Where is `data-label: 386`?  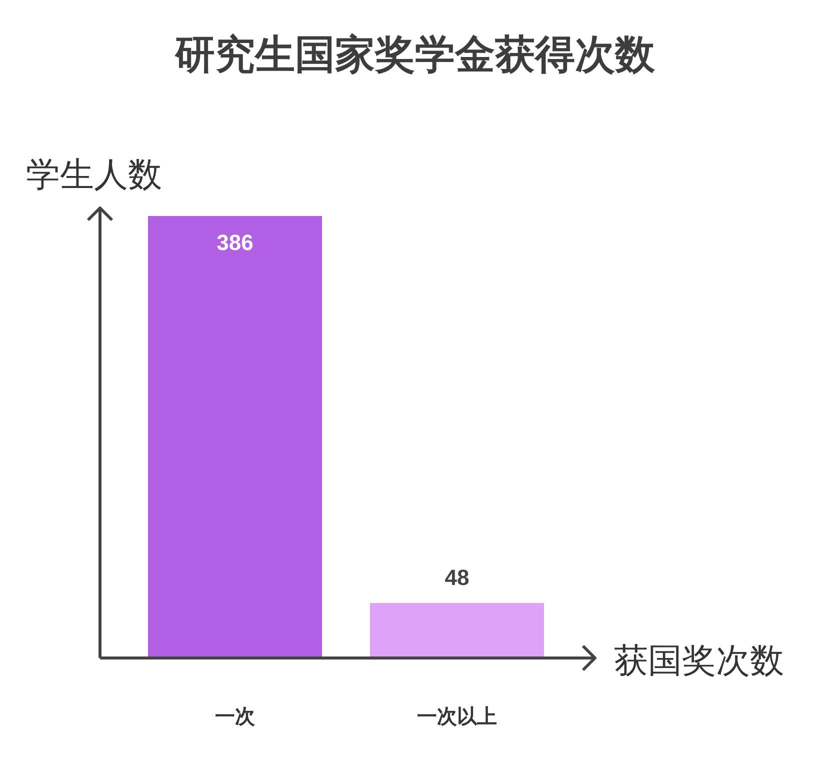 data-label: 386 is located at coordinates (235, 242).